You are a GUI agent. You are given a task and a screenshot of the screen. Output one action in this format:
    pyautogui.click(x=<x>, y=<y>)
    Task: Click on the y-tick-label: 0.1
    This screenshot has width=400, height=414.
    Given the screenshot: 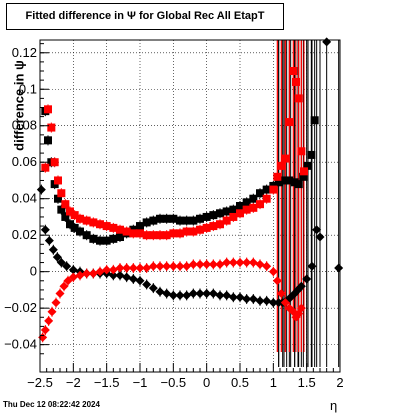 What is the action you would take?
    pyautogui.click(x=28, y=88)
    